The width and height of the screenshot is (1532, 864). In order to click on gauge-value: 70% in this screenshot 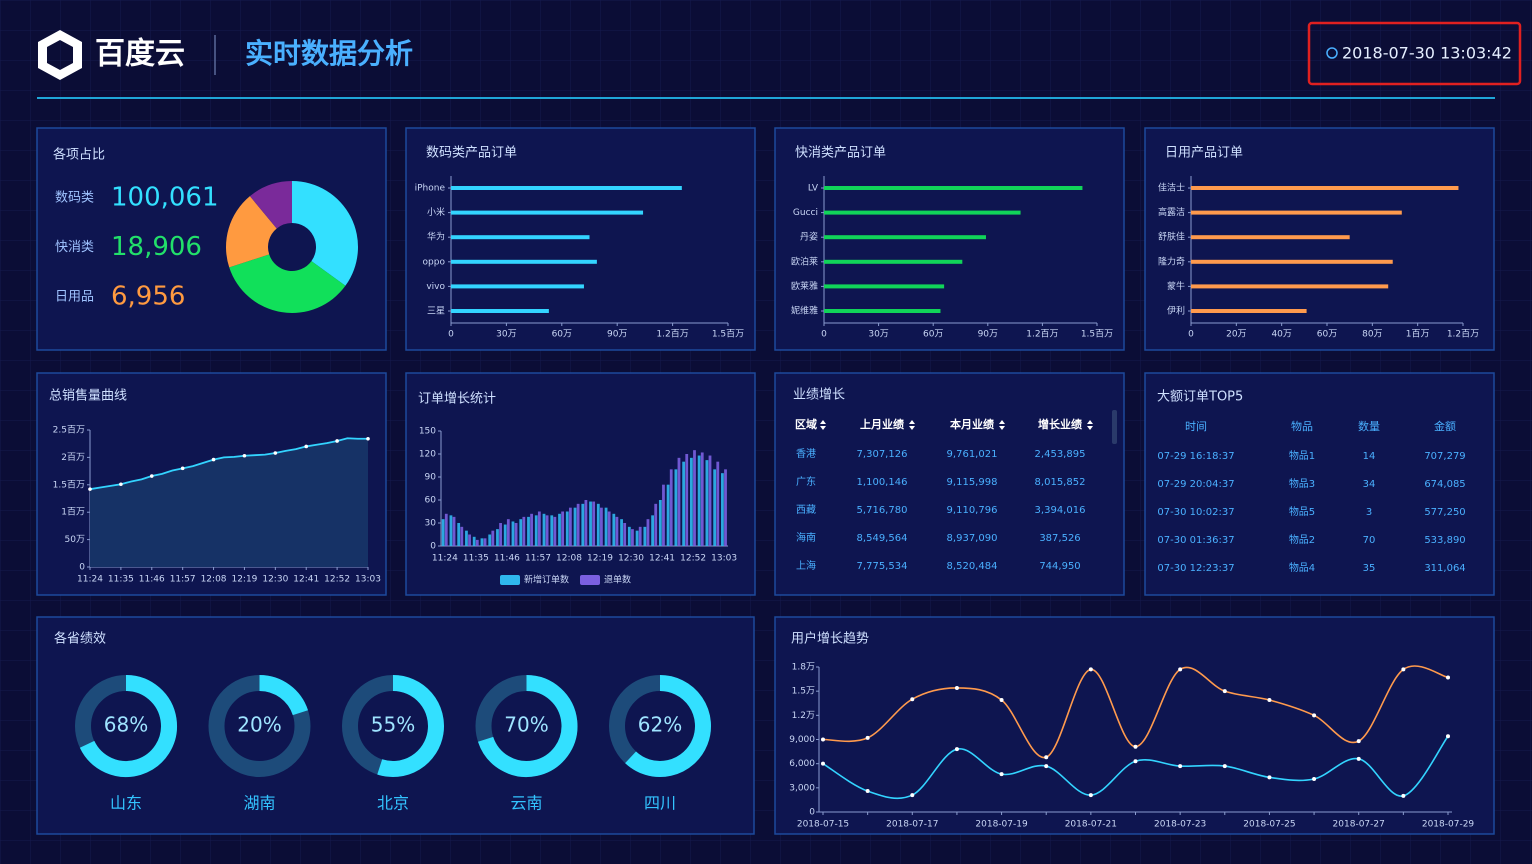, I will do `click(526, 725)`.